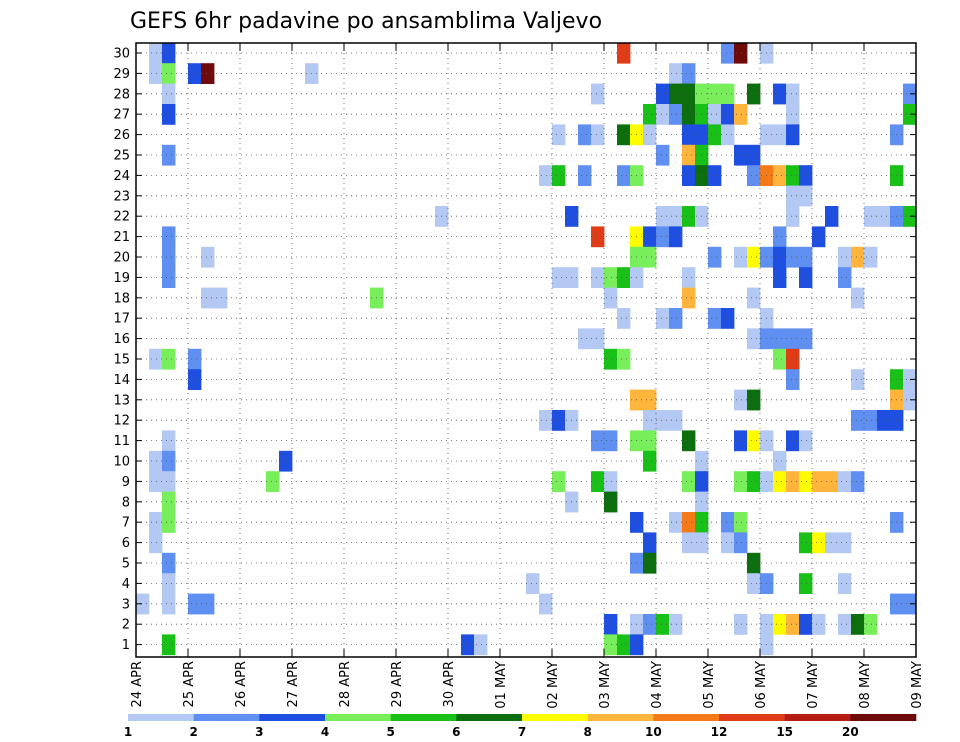 This screenshot has height=742, width=960. What do you see at coordinates (121, 319) in the screenshot?
I see `y-tick-label: 17` at bounding box center [121, 319].